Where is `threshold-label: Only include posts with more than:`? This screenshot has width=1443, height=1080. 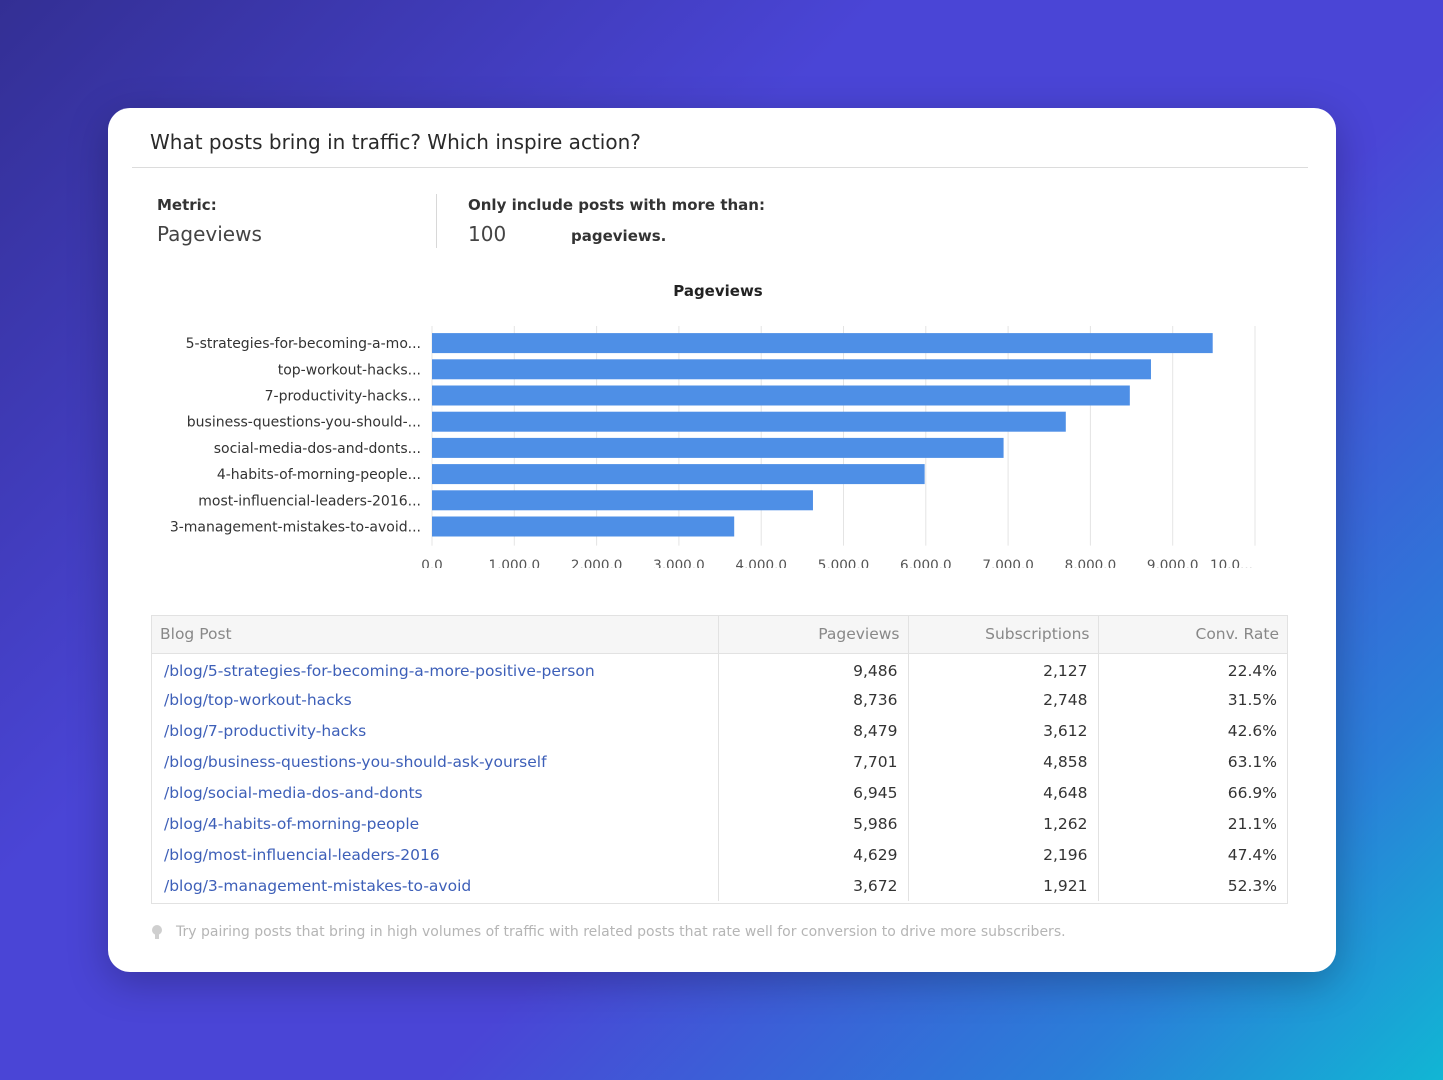
threshold-label: Only include posts with more than: is located at coordinates (616, 205).